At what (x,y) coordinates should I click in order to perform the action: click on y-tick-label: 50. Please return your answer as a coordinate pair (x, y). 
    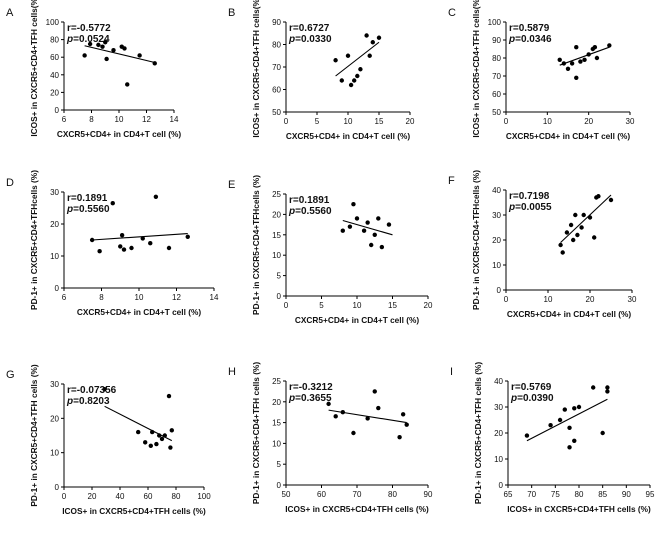
    Looking at the image, I should click on (496, 112).